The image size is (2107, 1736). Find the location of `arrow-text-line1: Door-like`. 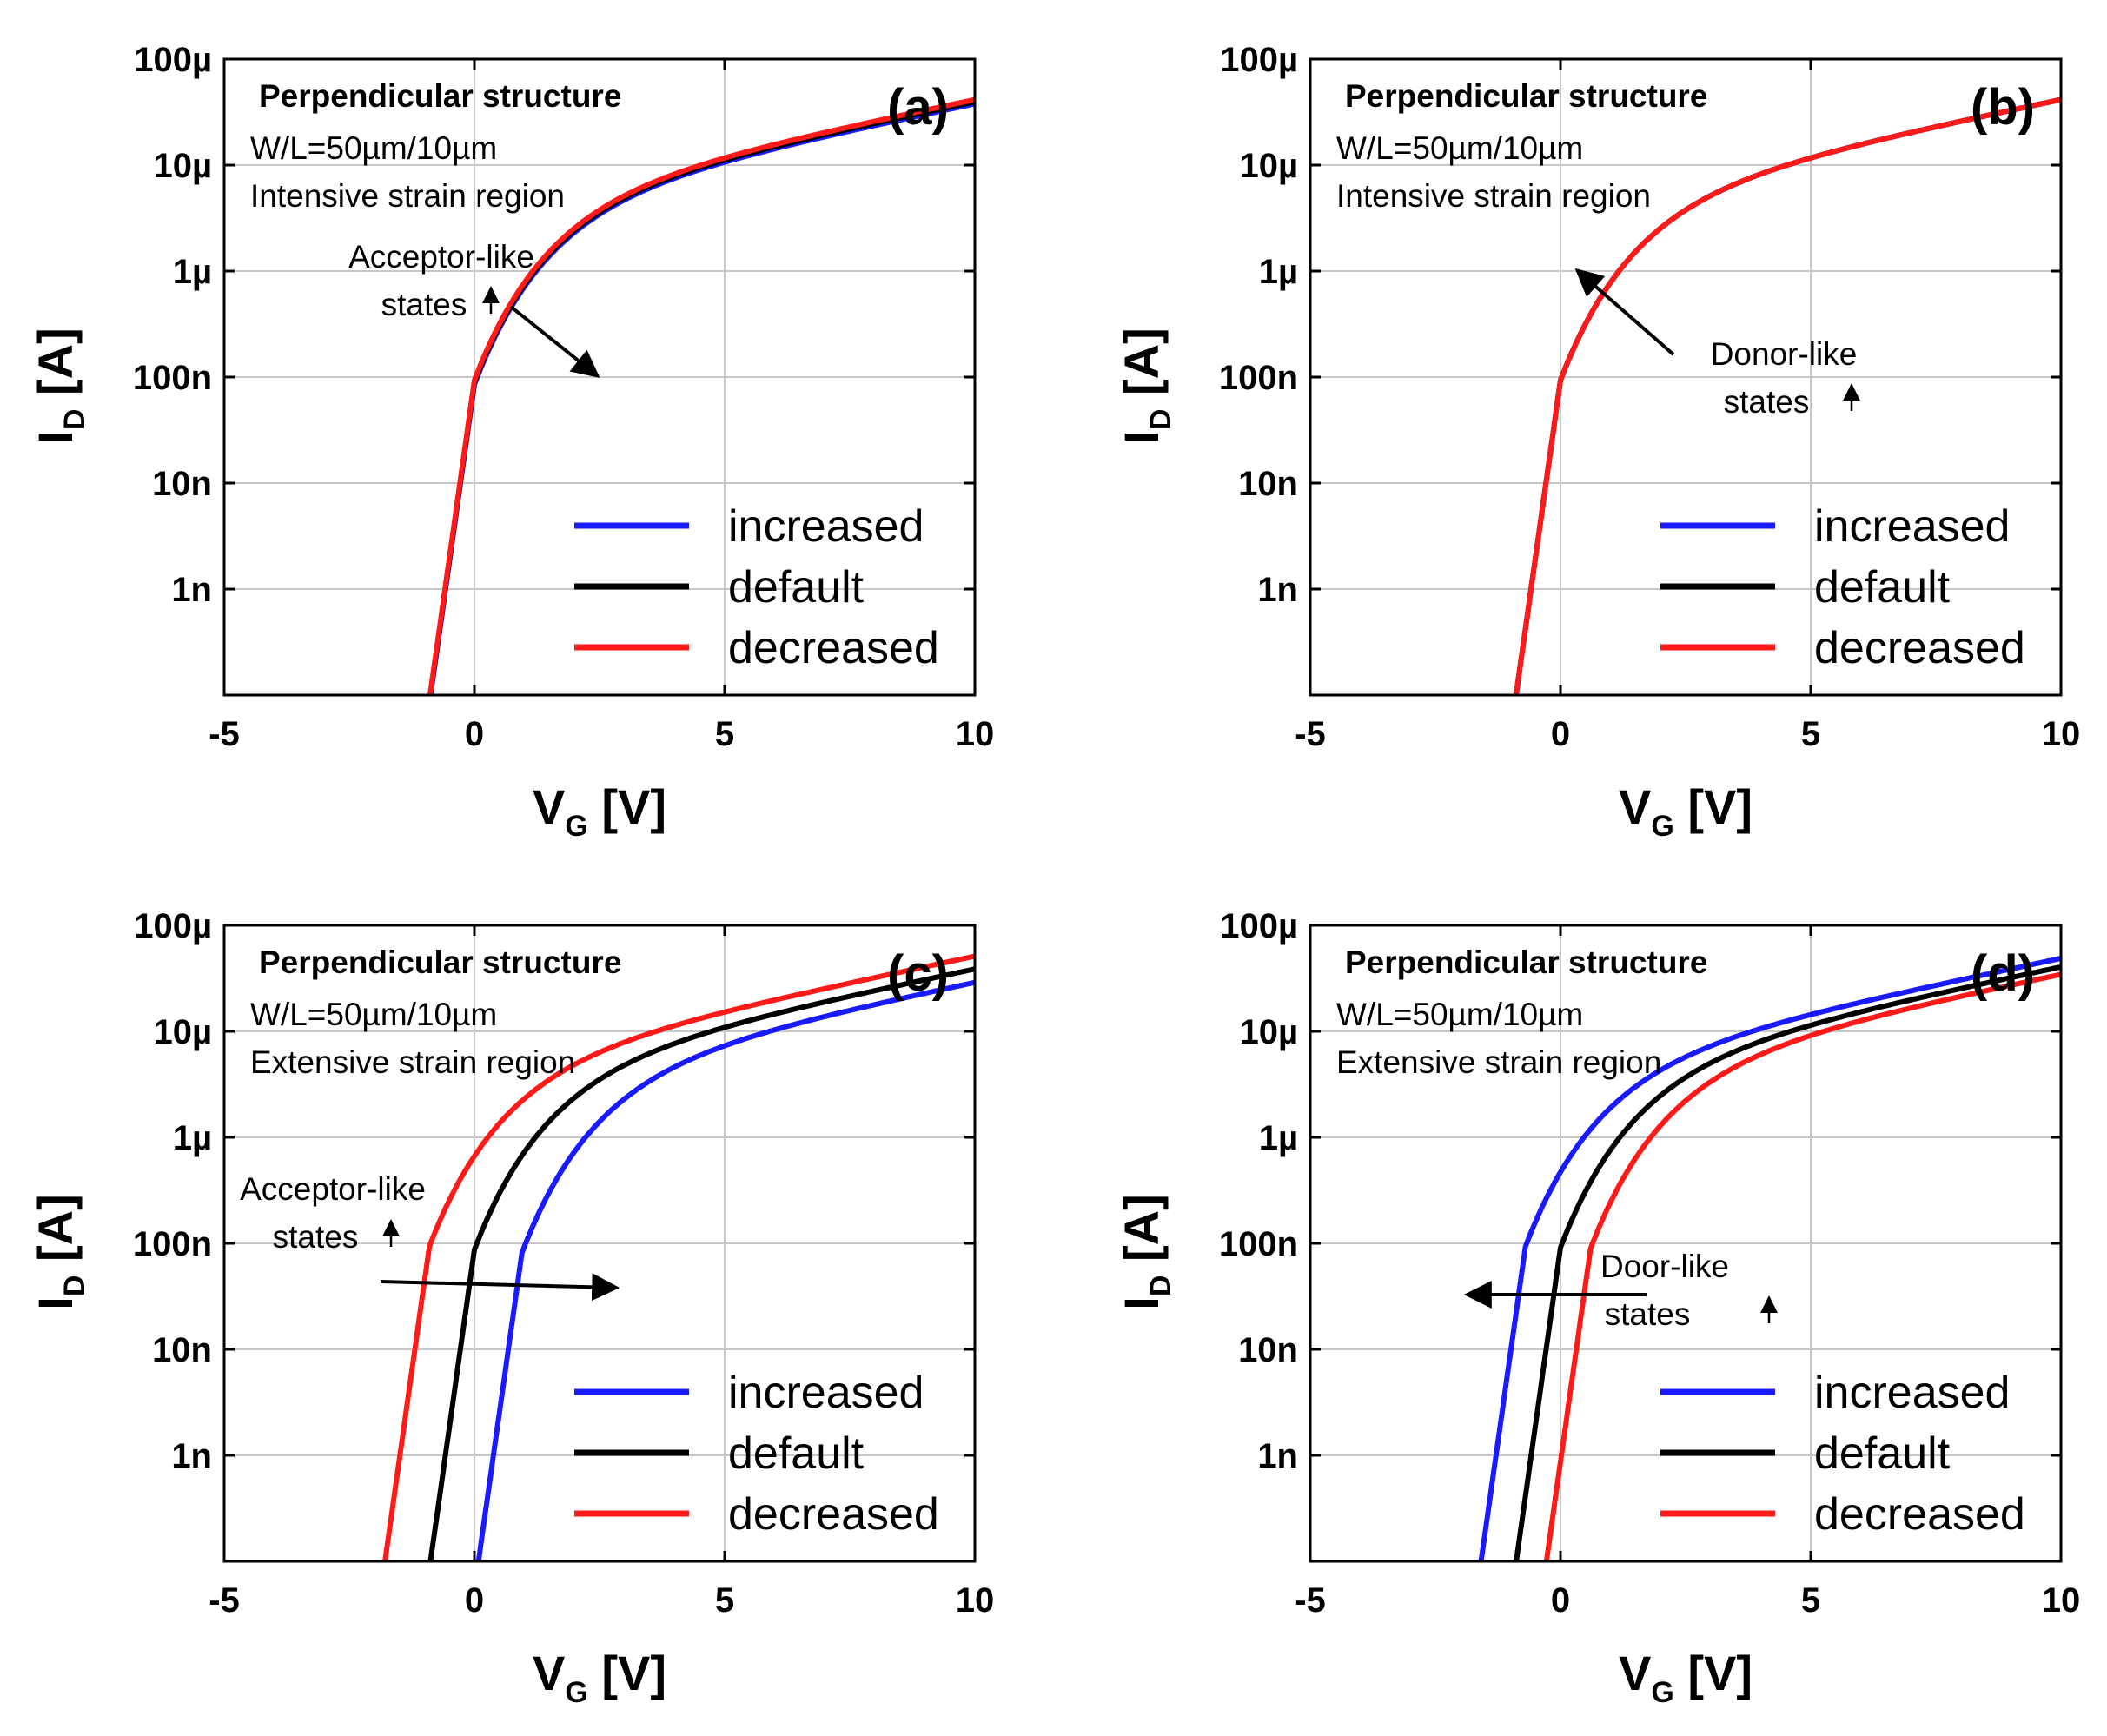

arrow-text-line1: Door-like is located at coordinates (1664, 1266).